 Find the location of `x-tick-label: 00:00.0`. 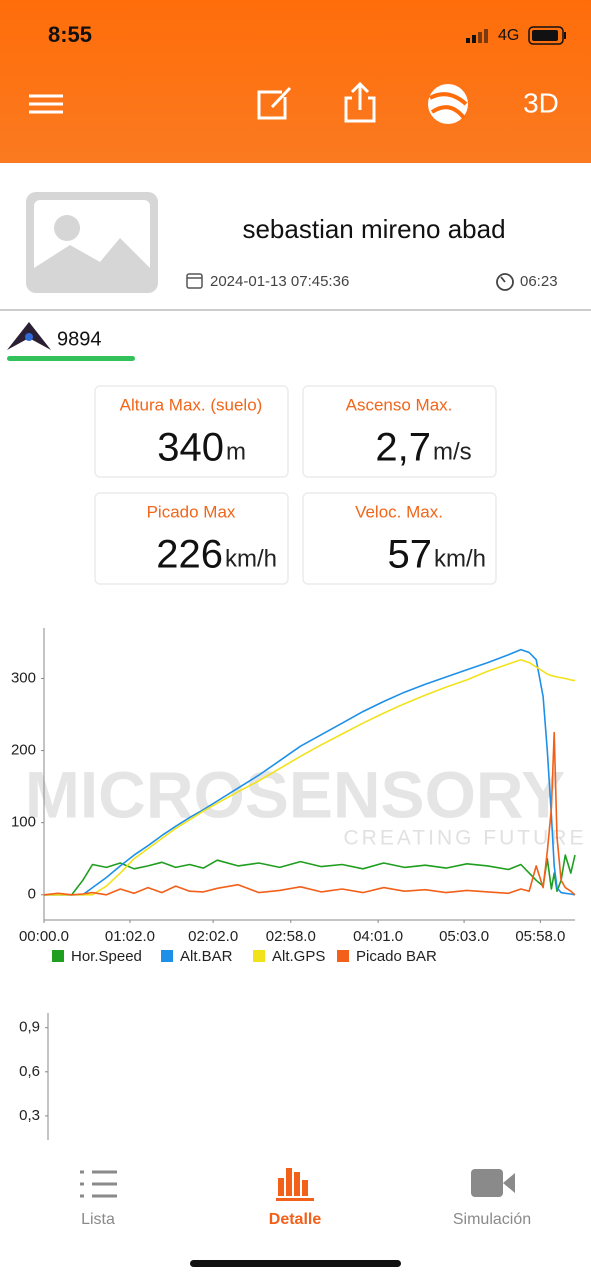

x-tick-label: 00:00.0 is located at coordinates (44, 936).